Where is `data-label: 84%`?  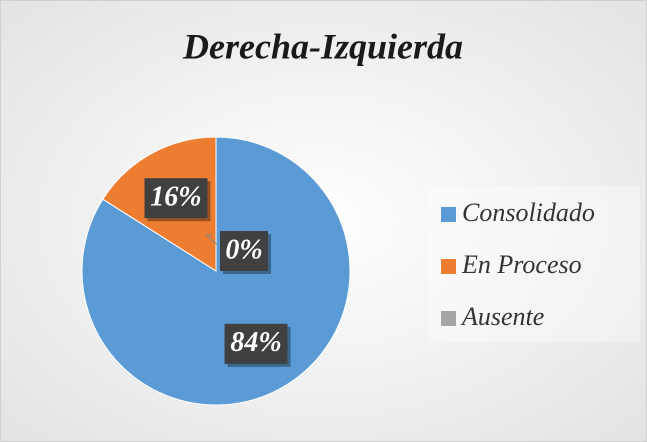 data-label: 84% is located at coordinates (255, 342).